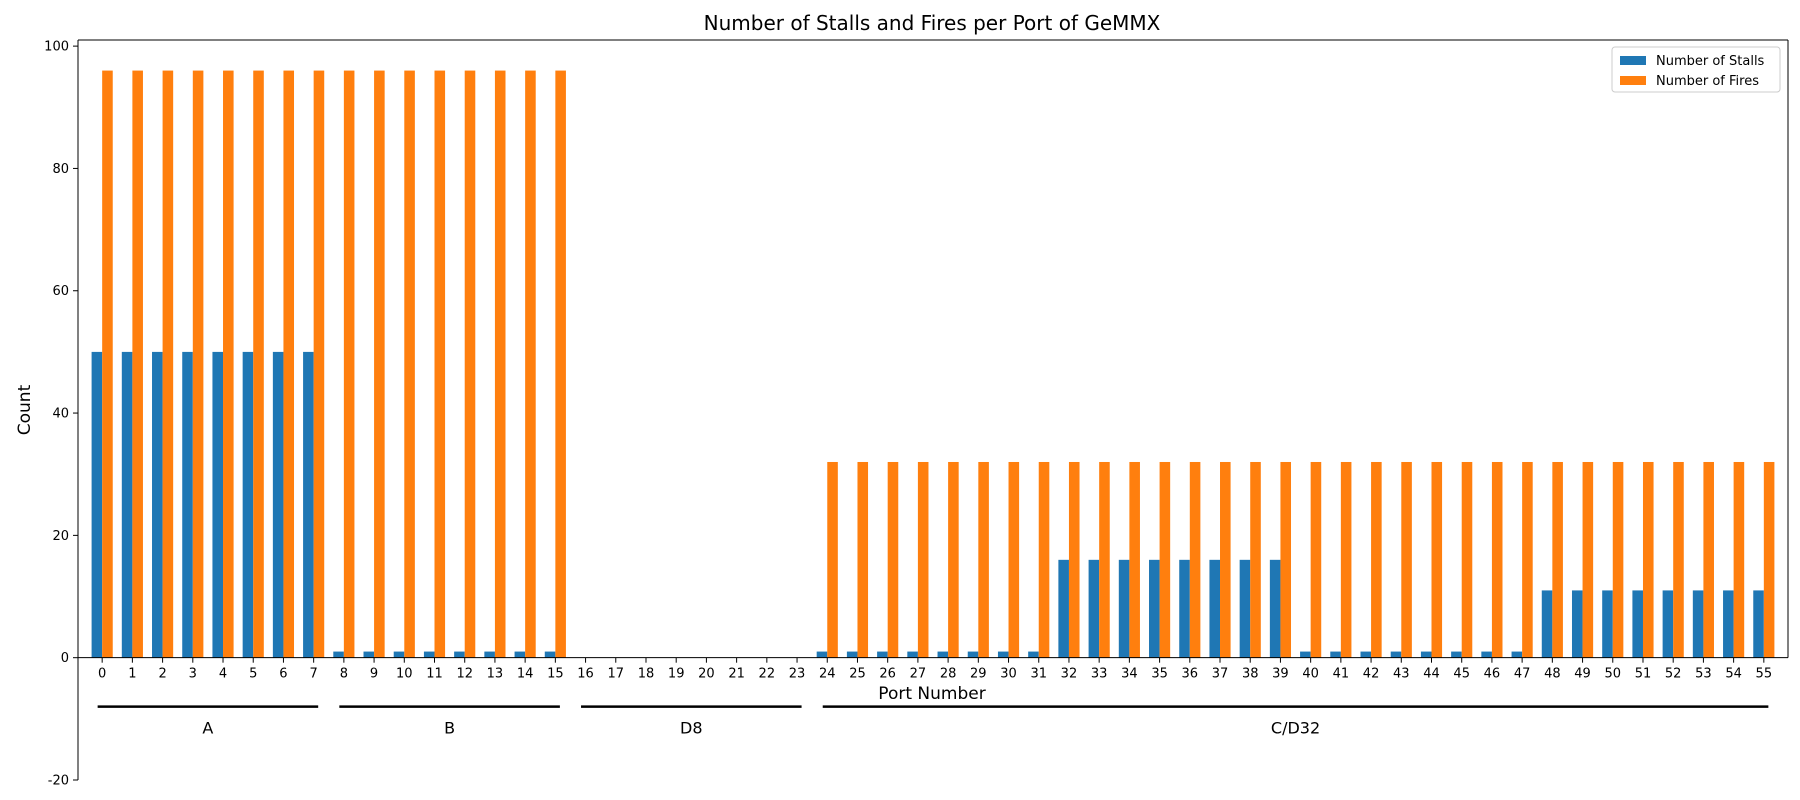 This screenshot has height=800, width=1800. I want to click on x-tick-label: 30, so click(1008, 674).